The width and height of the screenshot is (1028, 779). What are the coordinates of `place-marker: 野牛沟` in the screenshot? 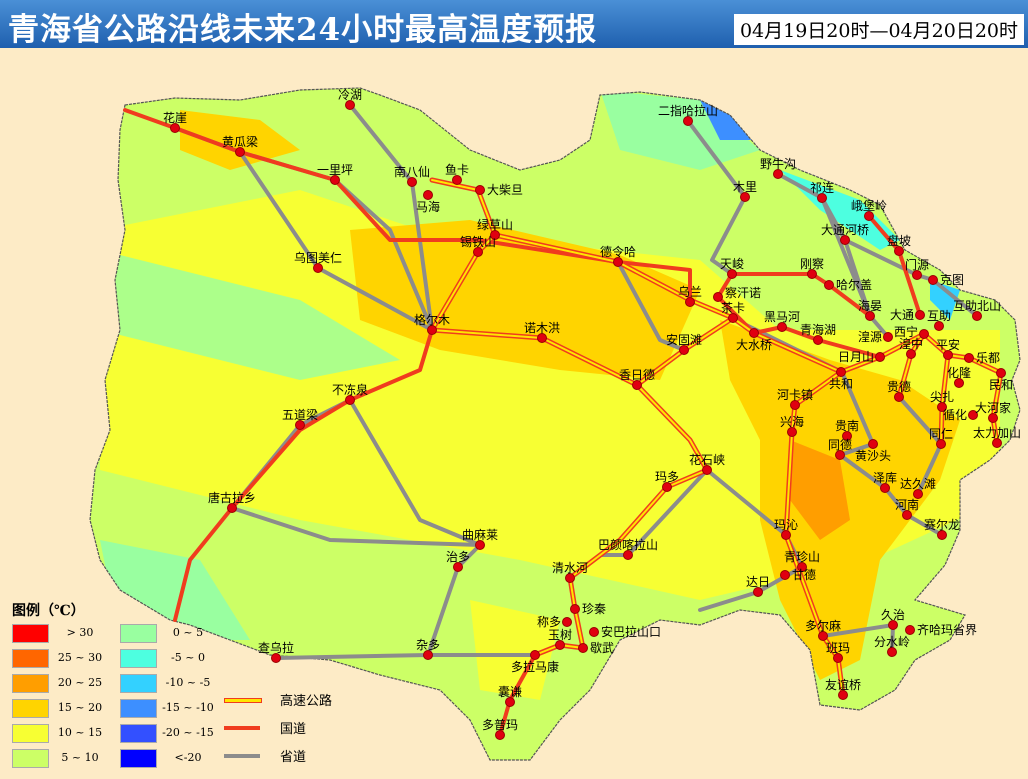 It's located at (778, 167).